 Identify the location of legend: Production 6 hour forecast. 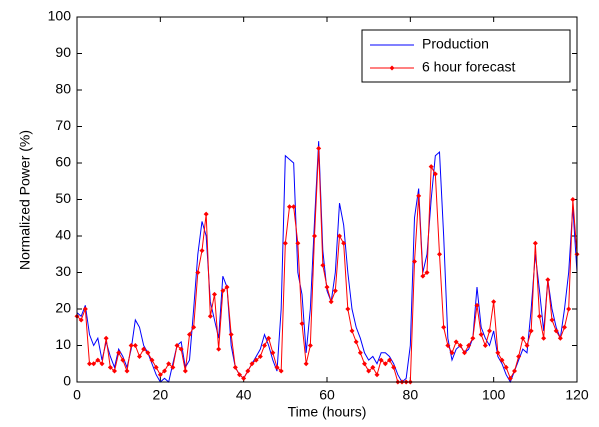
(466, 56).